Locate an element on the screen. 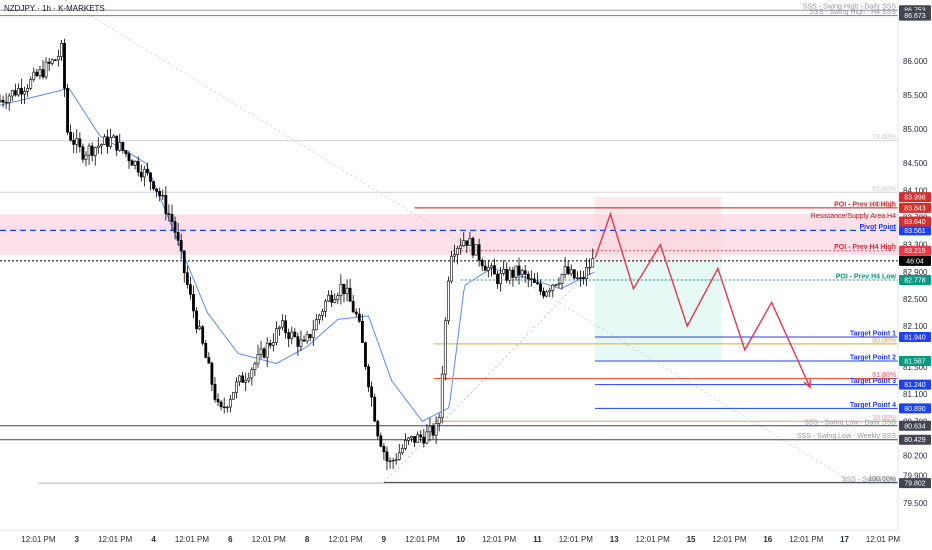  annotation-0: Resistance/Supply Area H4 is located at coordinates (853, 216).